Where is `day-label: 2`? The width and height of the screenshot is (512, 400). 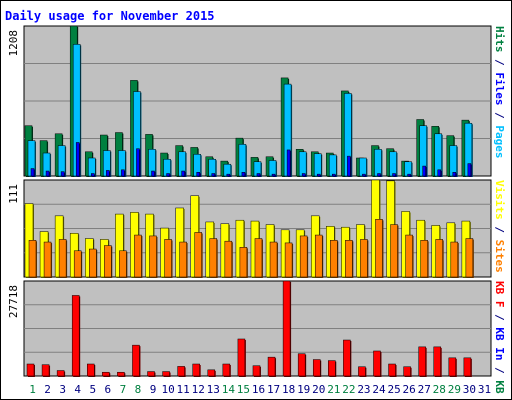
day-label: 2 is located at coordinates (47, 389).